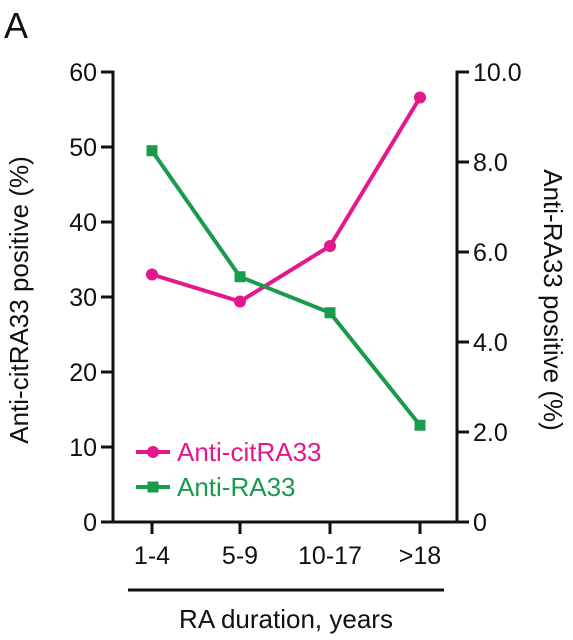 This screenshot has height=640, width=573. What do you see at coordinates (497, 73) in the screenshot?
I see `y-tick-label-right: 10.0` at bounding box center [497, 73].